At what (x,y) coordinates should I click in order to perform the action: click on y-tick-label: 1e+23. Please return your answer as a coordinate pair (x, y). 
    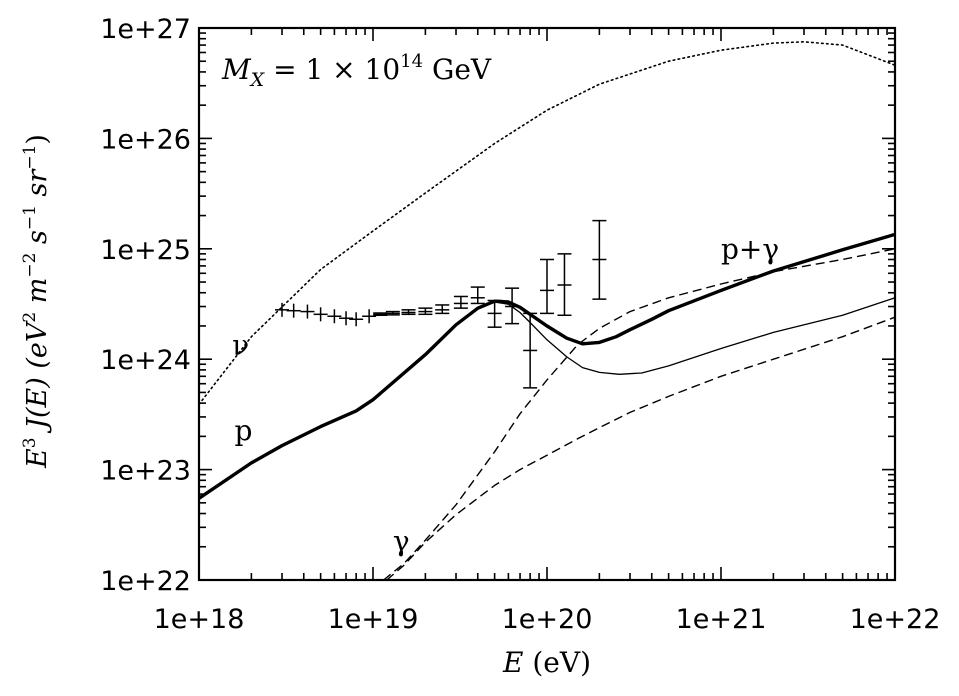
    Looking at the image, I should click on (145, 471).